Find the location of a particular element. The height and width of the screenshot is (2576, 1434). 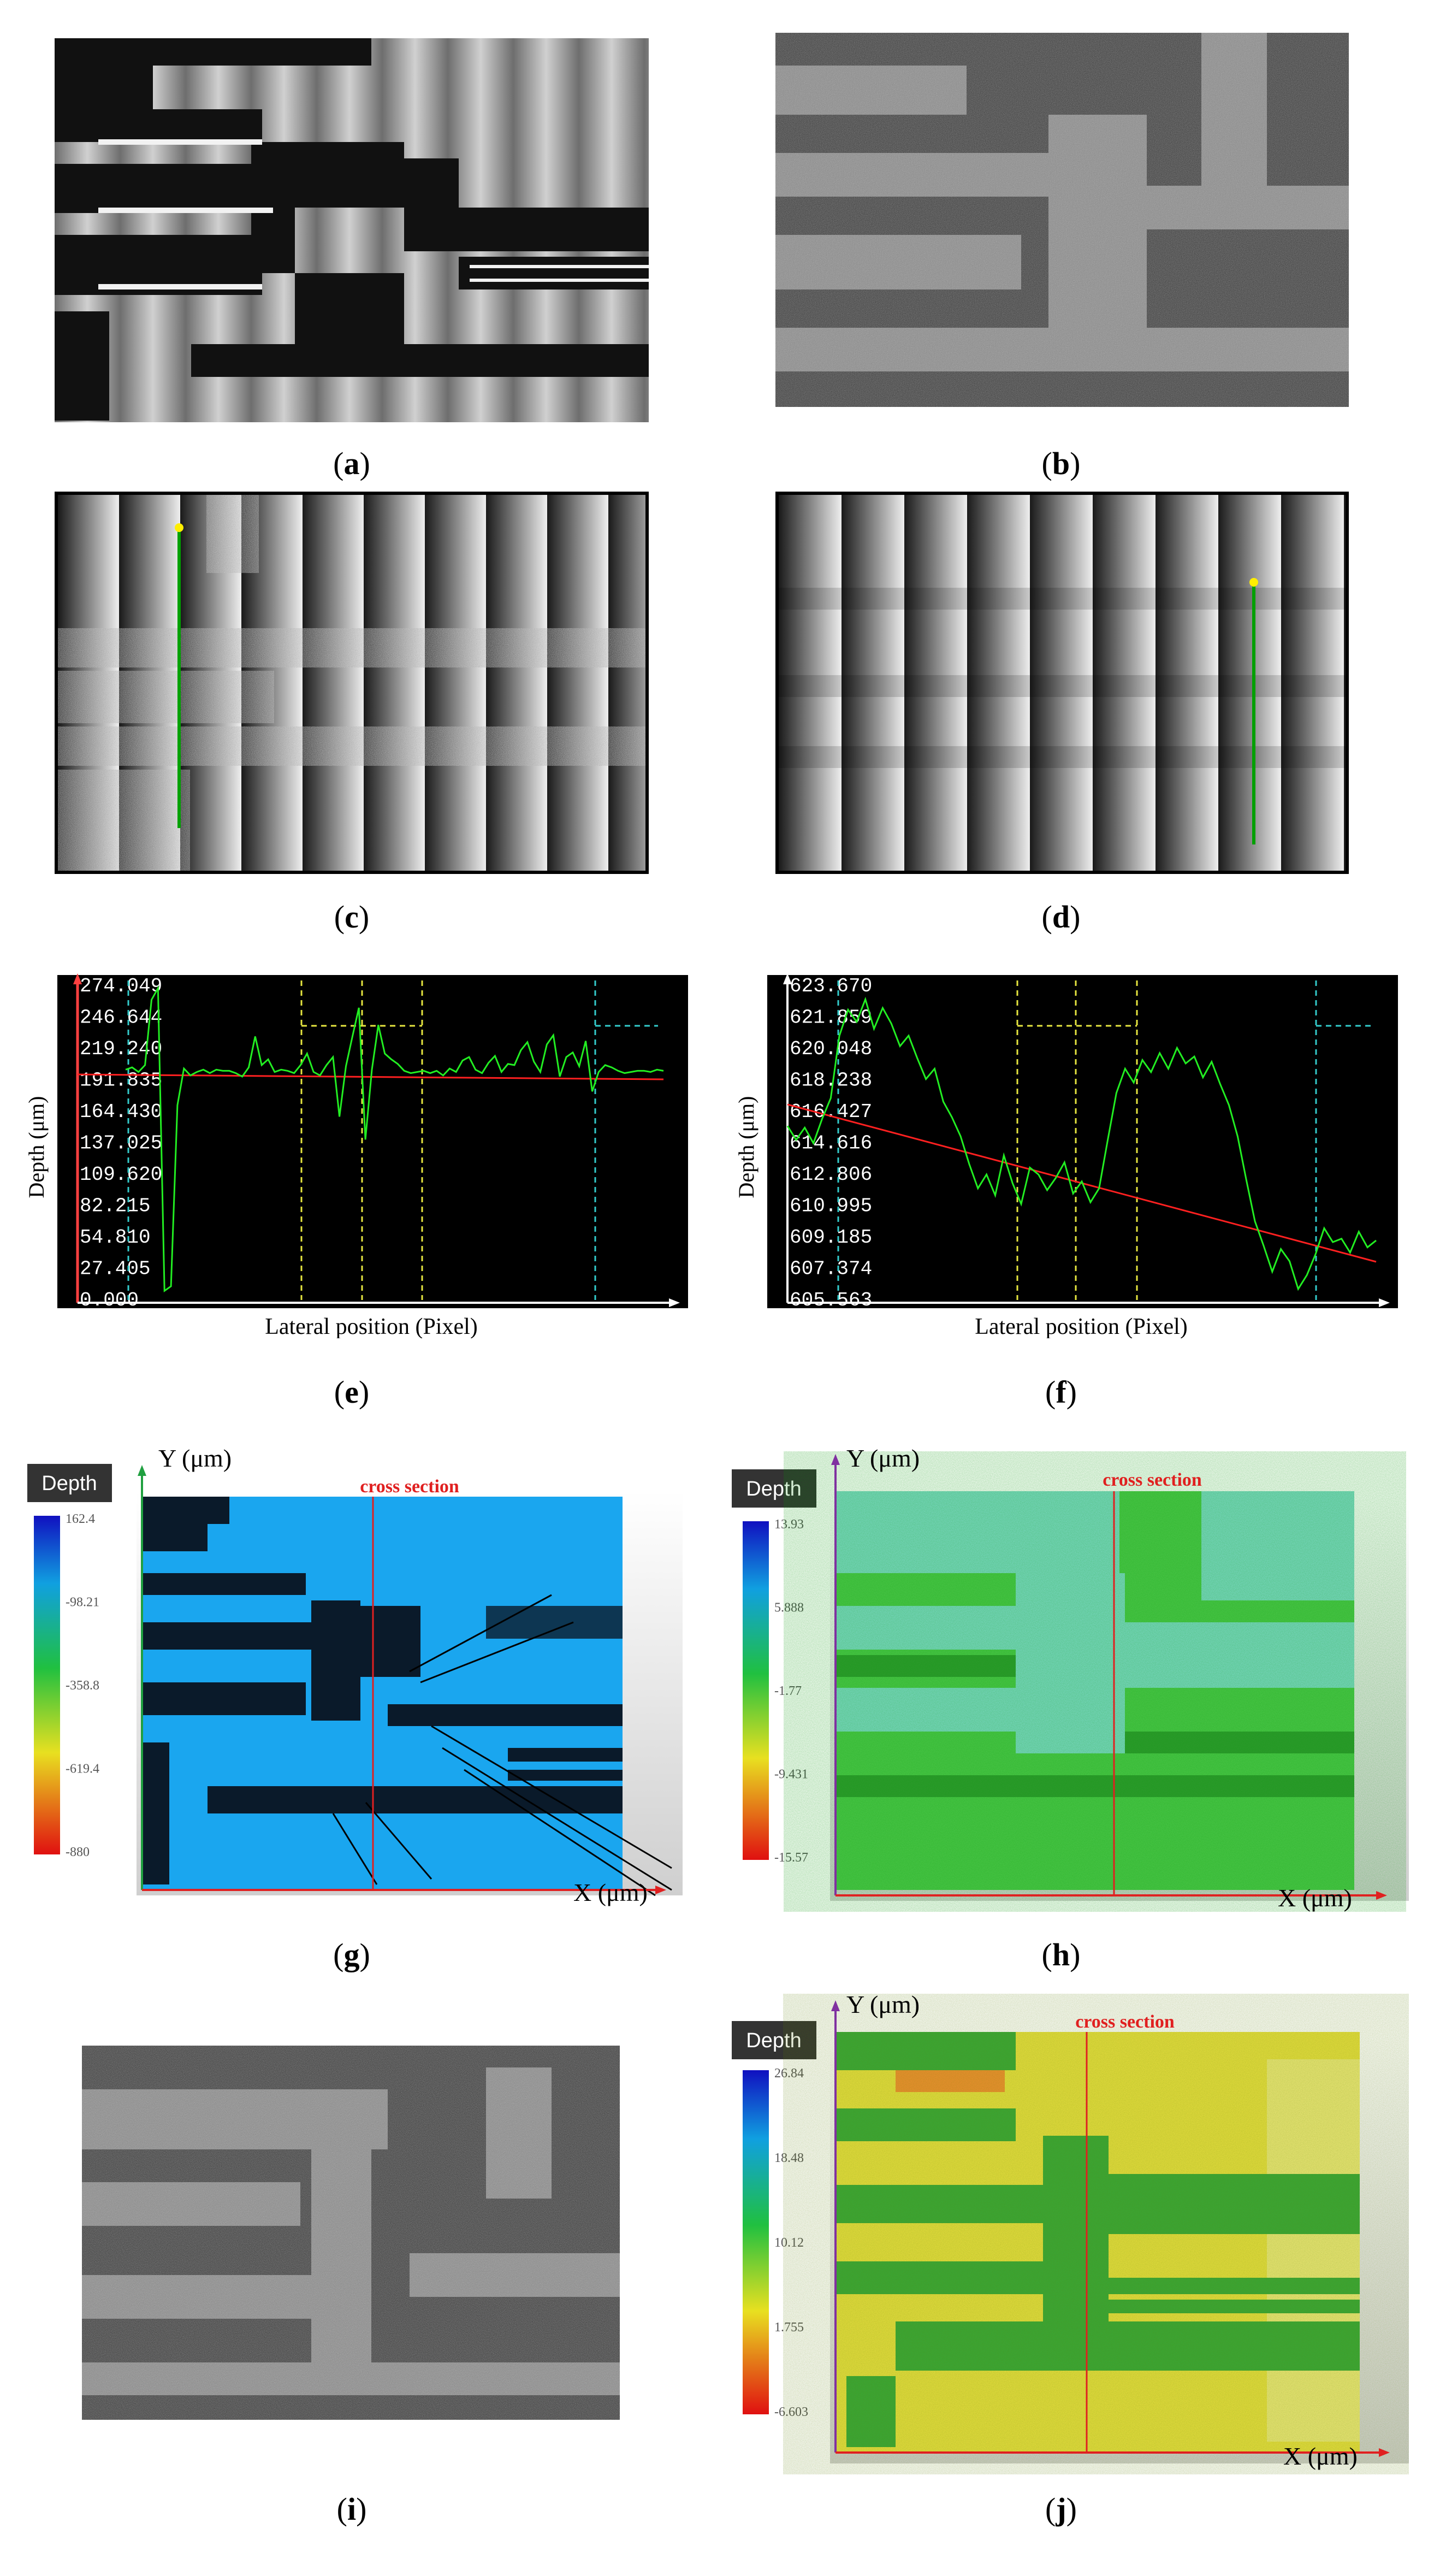

y-axis-label-h: Y (μm) is located at coordinates (883, 1459).